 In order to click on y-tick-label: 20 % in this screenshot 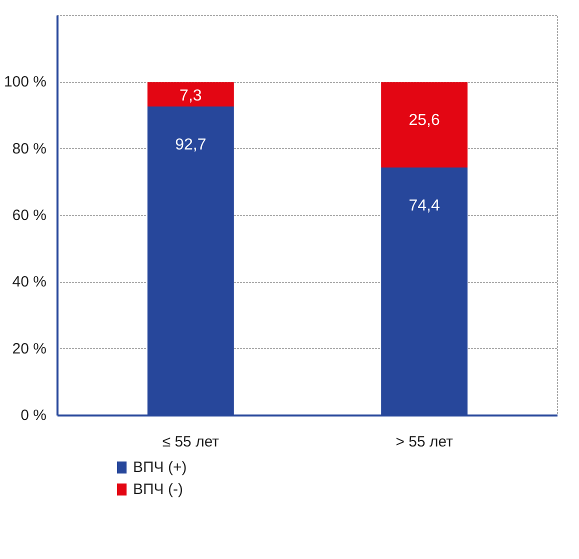, I will do `click(29, 349)`.